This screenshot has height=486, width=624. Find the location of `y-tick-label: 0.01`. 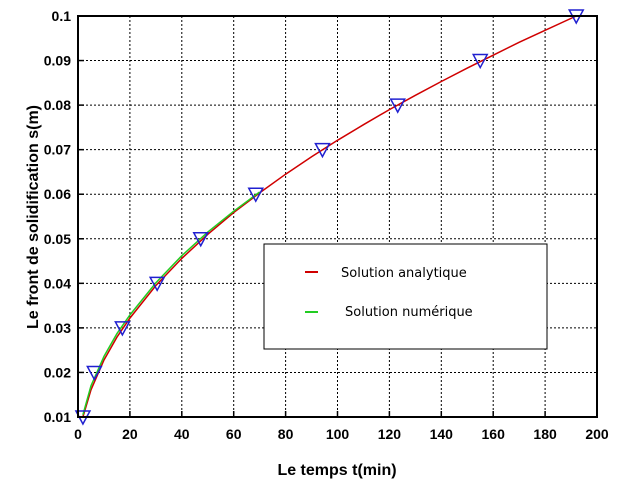

y-tick-label: 0.01 is located at coordinates (57, 417).